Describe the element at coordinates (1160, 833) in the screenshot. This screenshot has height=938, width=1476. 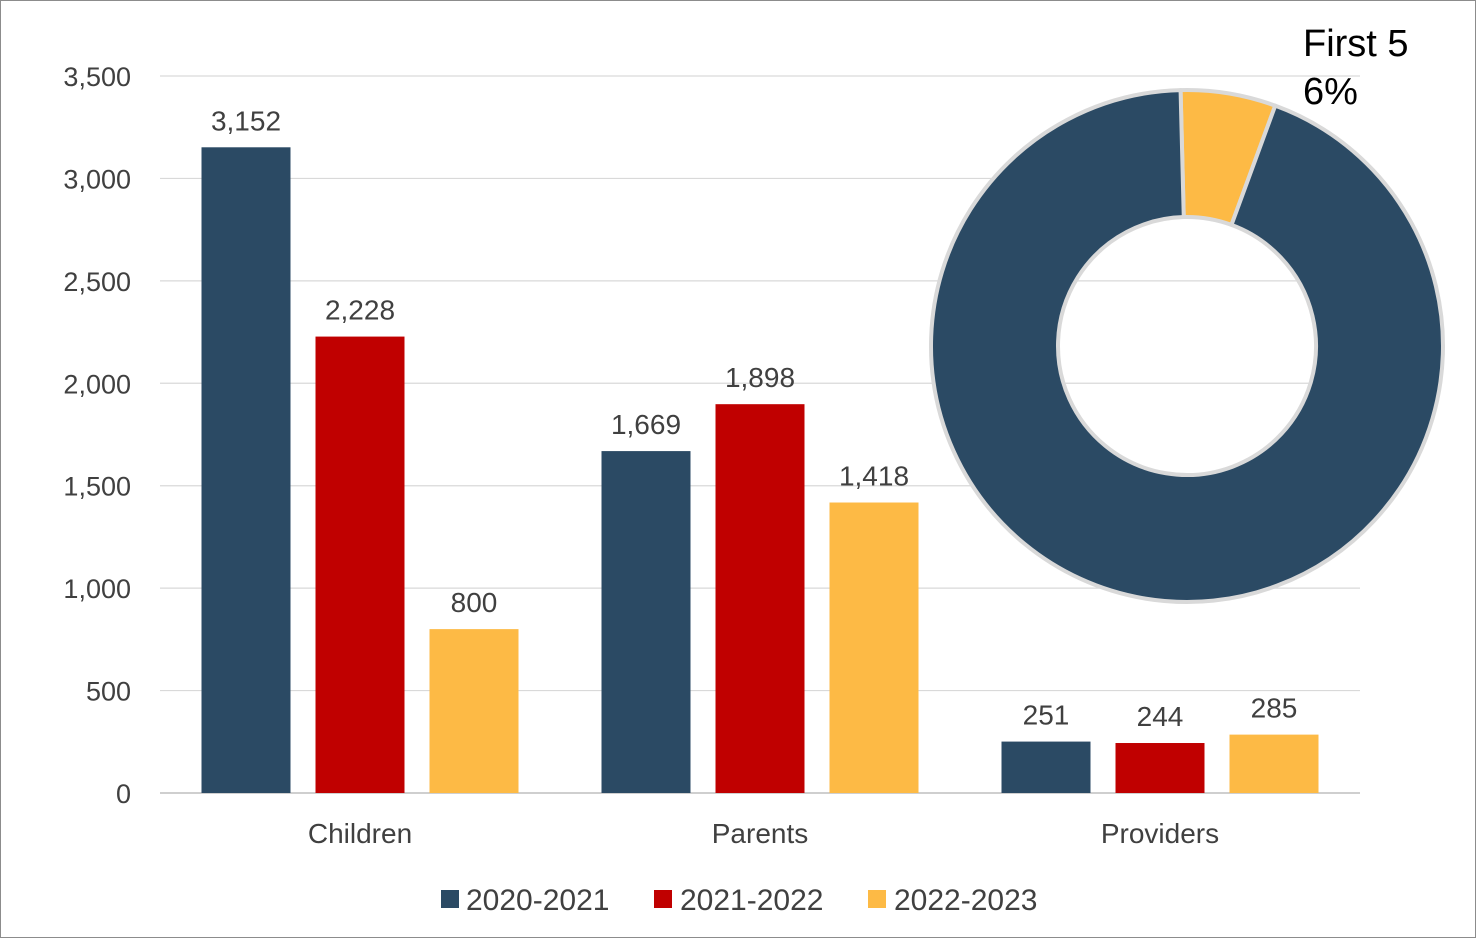
I see `x-category-label: Providers` at that location.